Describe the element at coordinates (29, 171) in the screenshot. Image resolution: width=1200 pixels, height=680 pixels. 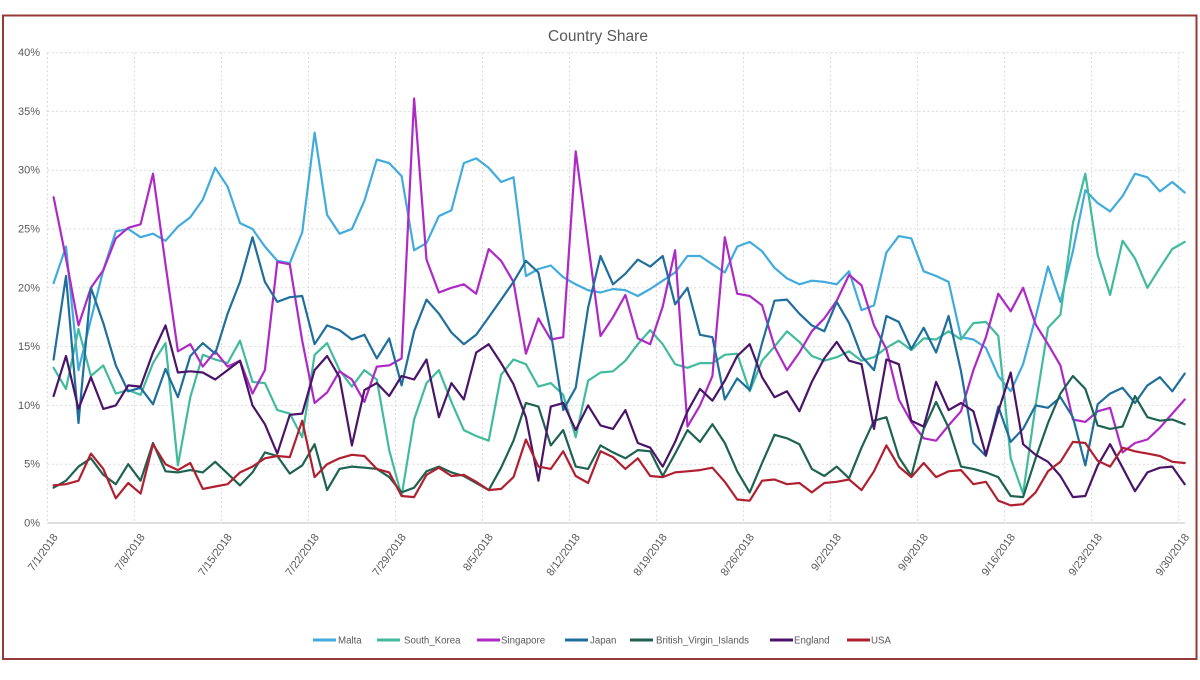
I see `svg-text: 30%` at that location.